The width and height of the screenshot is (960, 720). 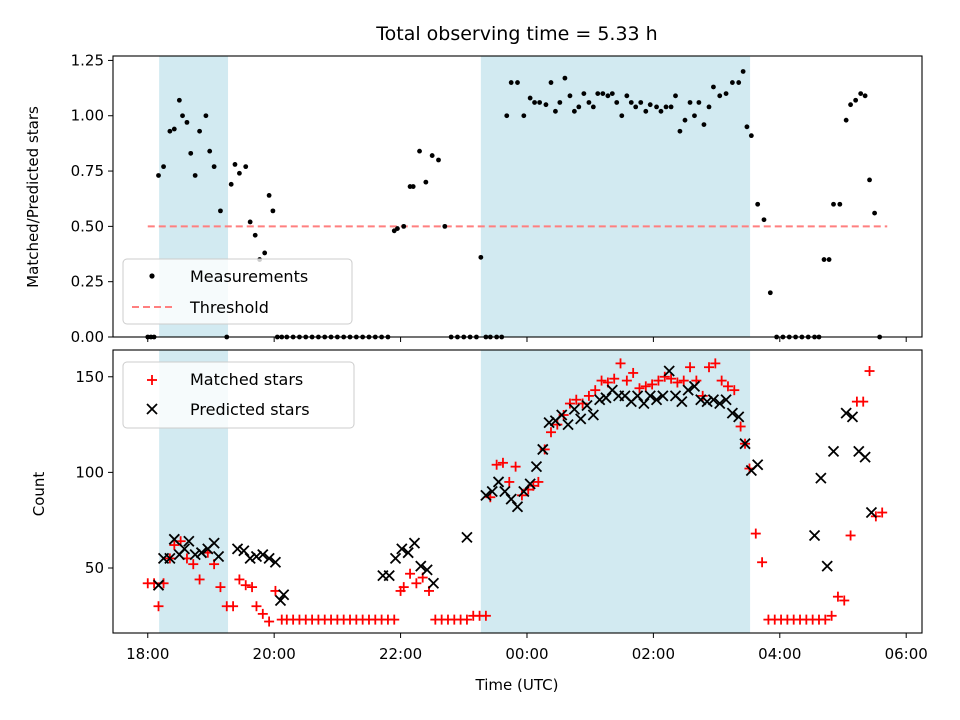 What do you see at coordinates (400, 654) in the screenshot?
I see `xtick-label-2: 22:00` at bounding box center [400, 654].